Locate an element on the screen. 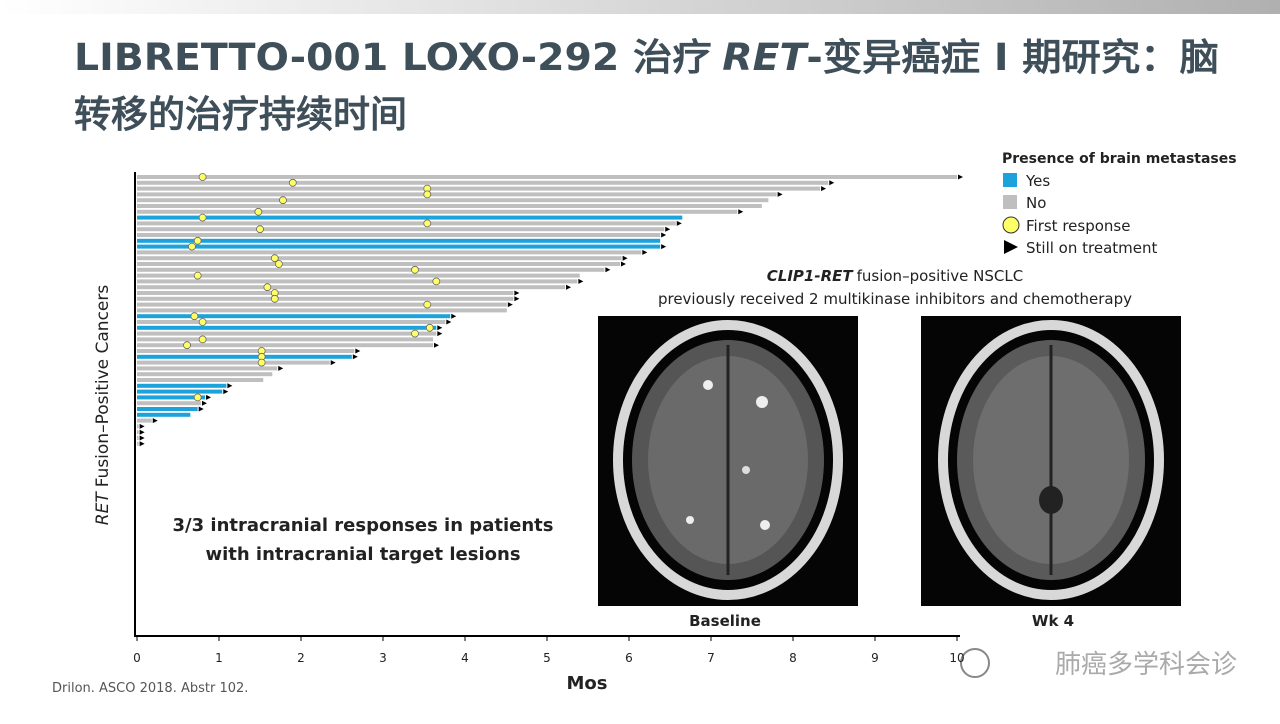 The image size is (1280, 724). legend-title: Presence of brain metastases is located at coordinates (1119, 159).